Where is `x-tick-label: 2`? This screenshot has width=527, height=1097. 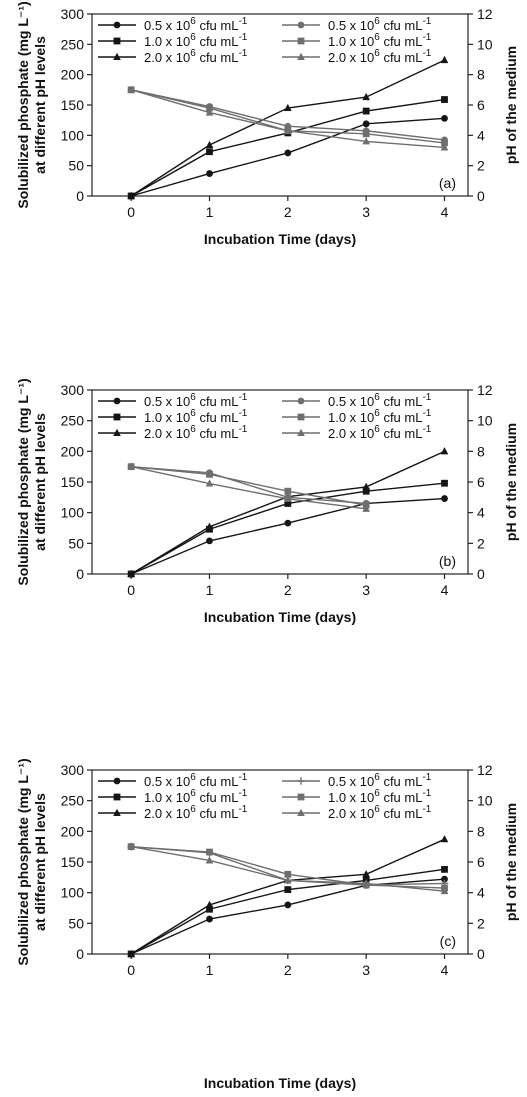 x-tick-label: 2 is located at coordinates (288, 970).